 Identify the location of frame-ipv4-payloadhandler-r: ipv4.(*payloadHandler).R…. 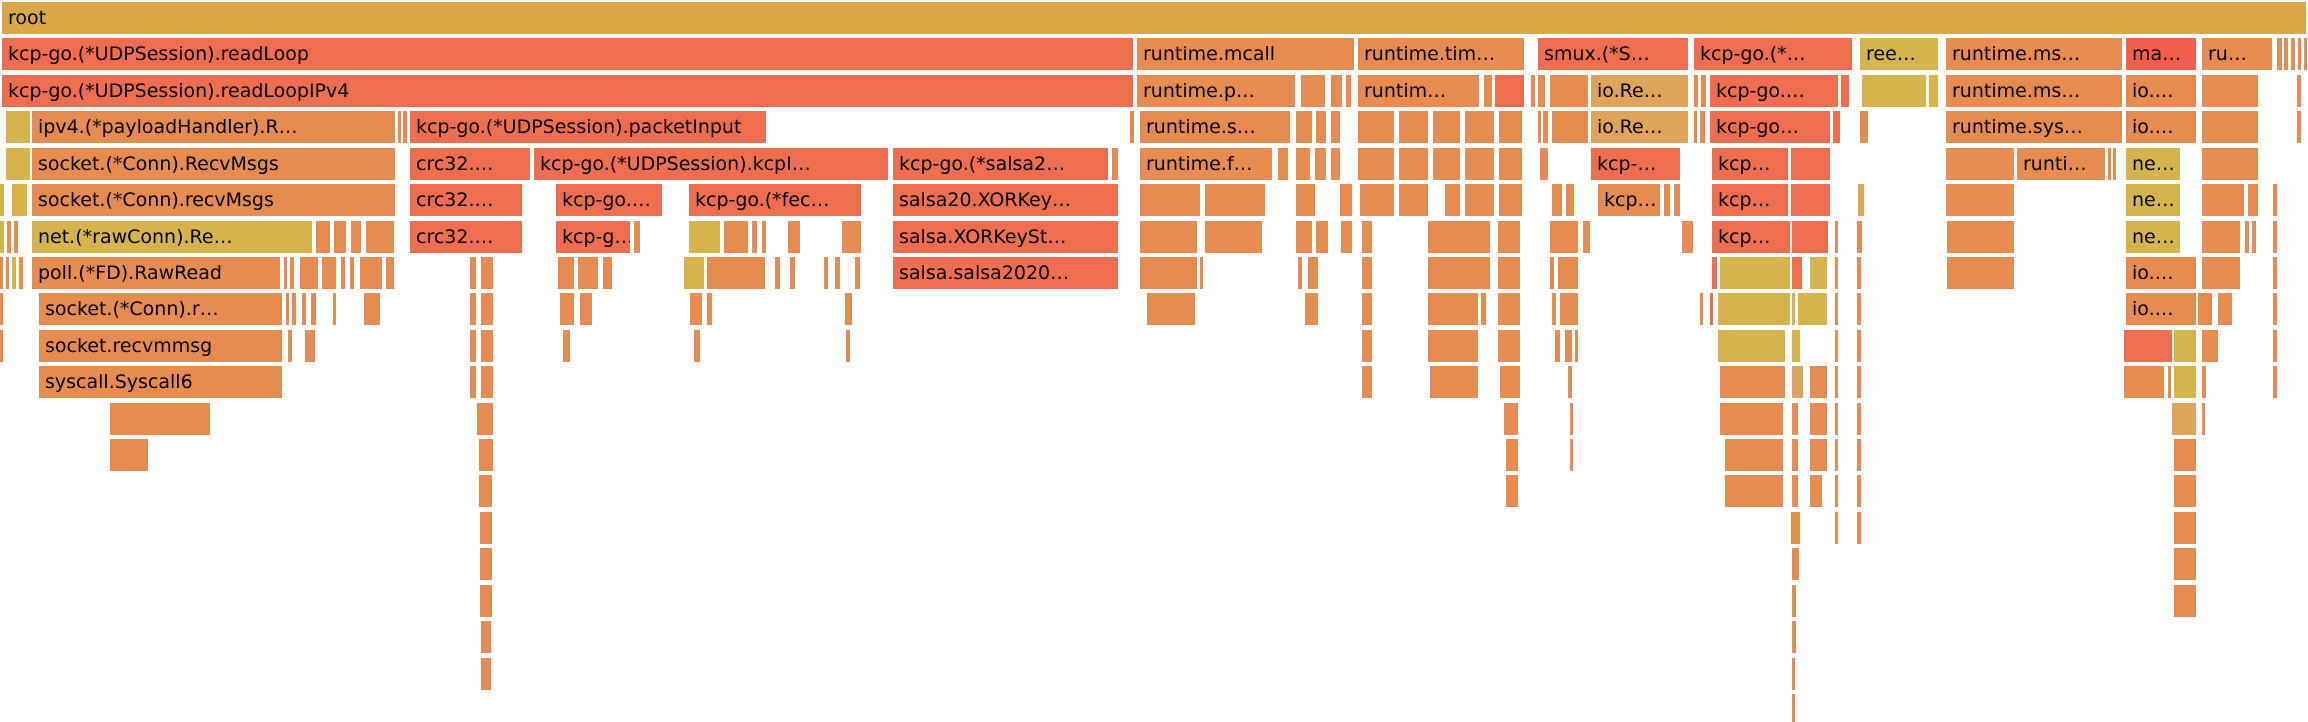
(213, 127).